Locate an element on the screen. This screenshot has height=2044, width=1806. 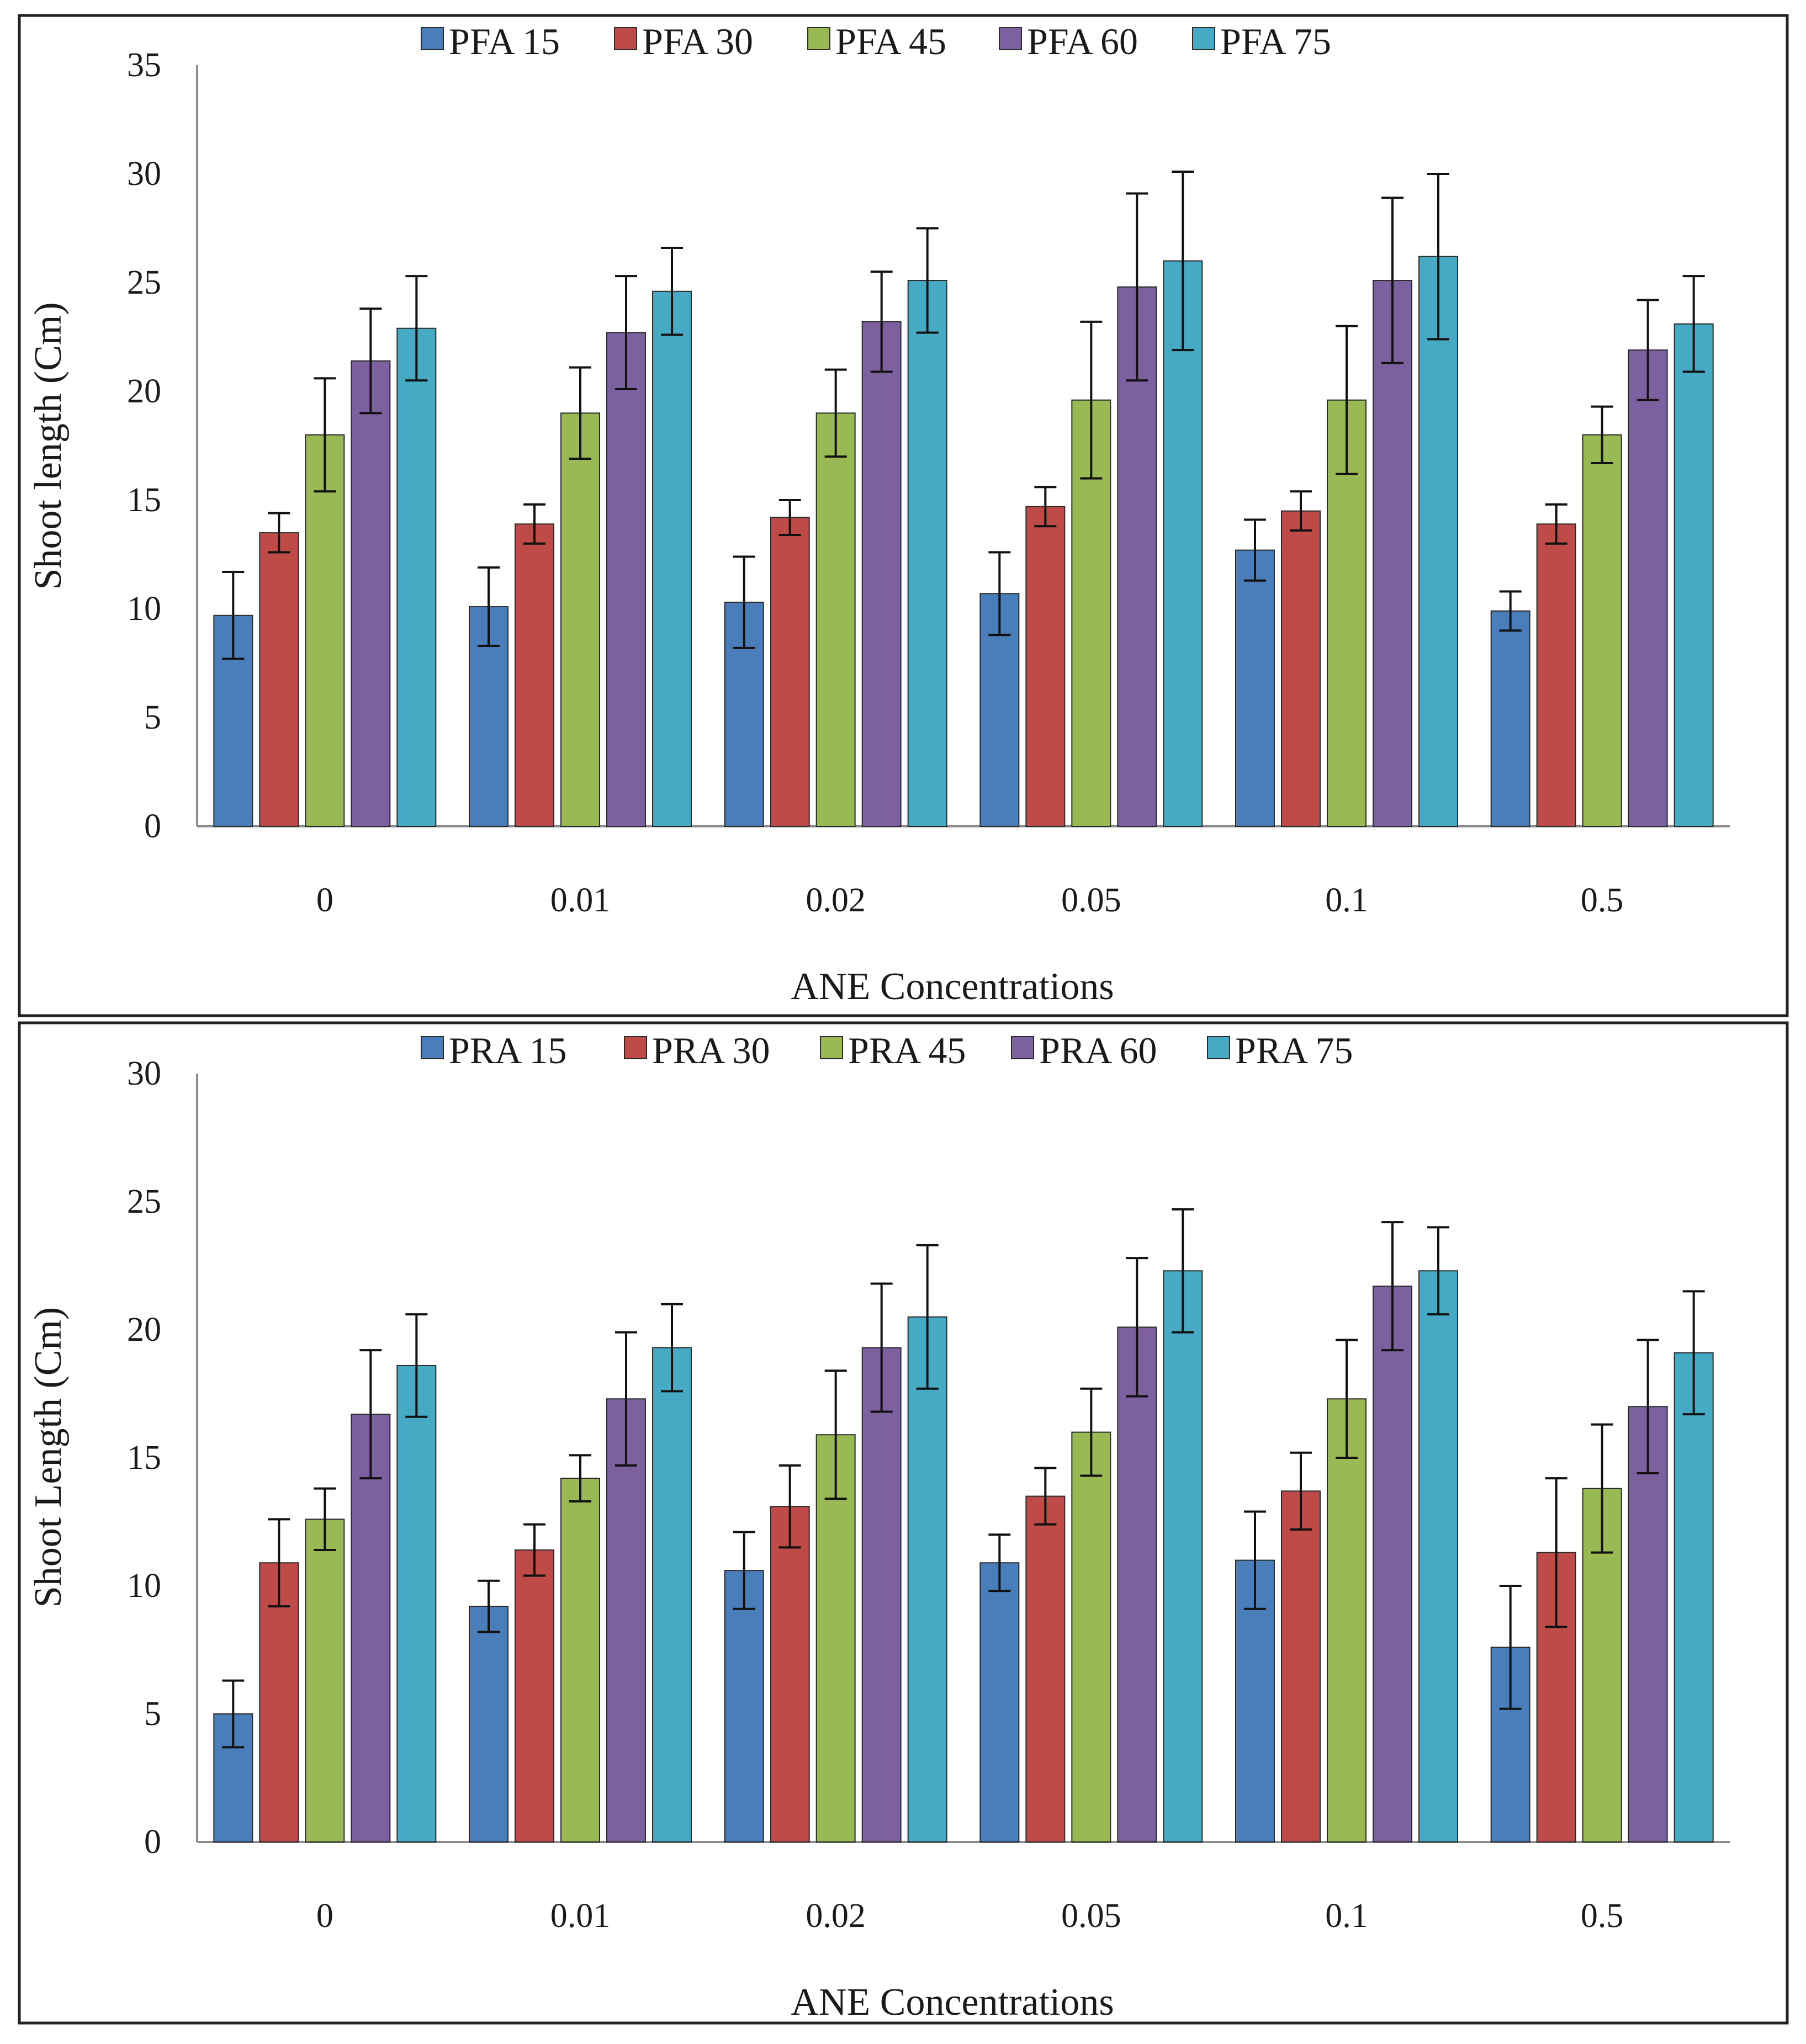
legend-label: PRA 60 is located at coordinates (1098, 1050).